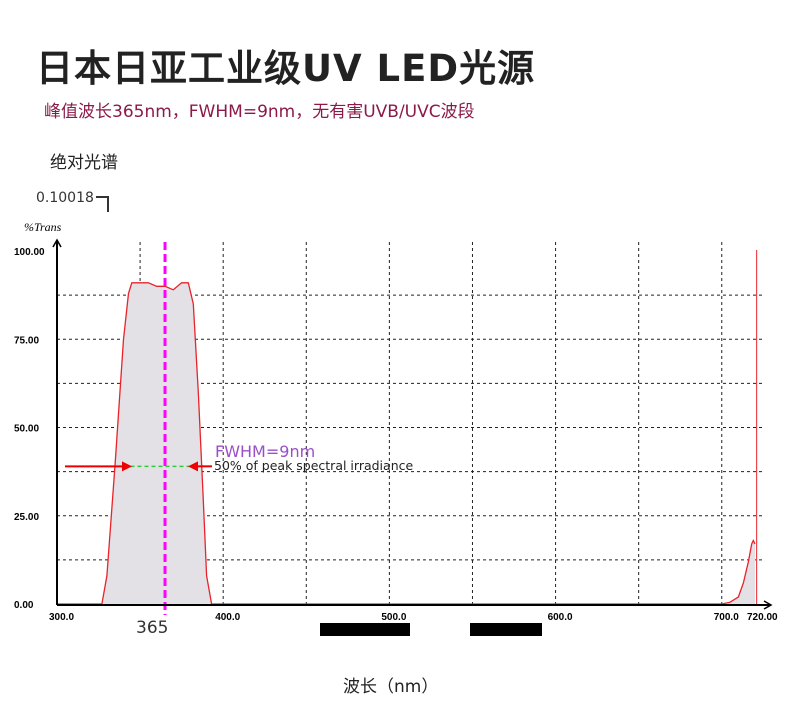  I want to click on y-axis-arrow, so click(57, 243).